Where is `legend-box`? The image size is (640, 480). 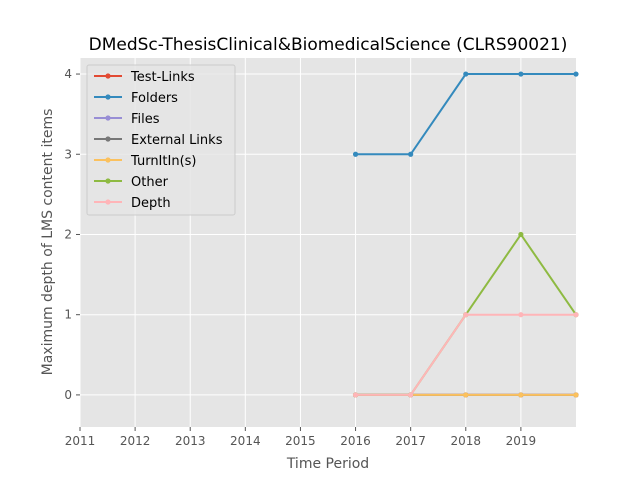
legend-box is located at coordinates (161, 140).